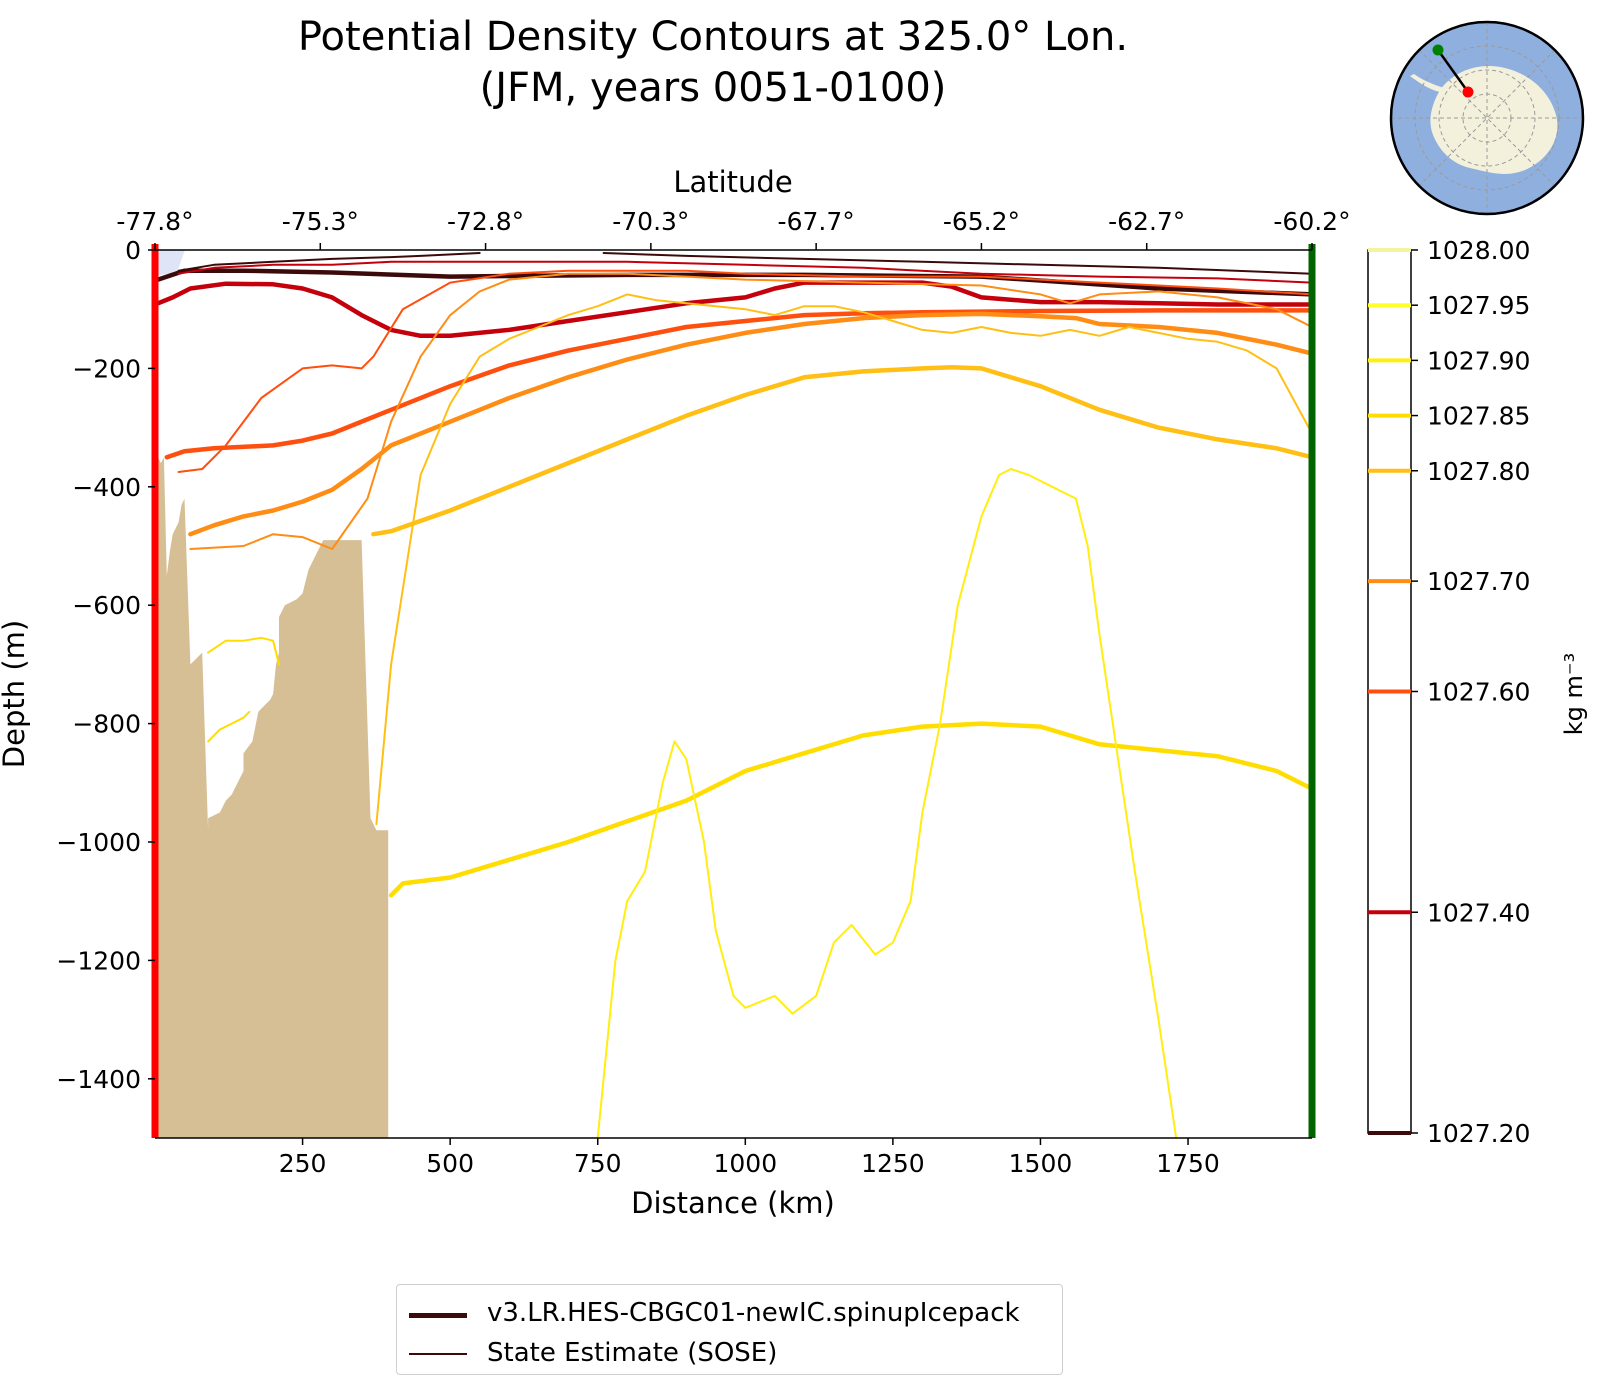 The image size is (1600, 1400). What do you see at coordinates (893, 1163) in the screenshot?
I see `x-tick-label: 1250` at bounding box center [893, 1163].